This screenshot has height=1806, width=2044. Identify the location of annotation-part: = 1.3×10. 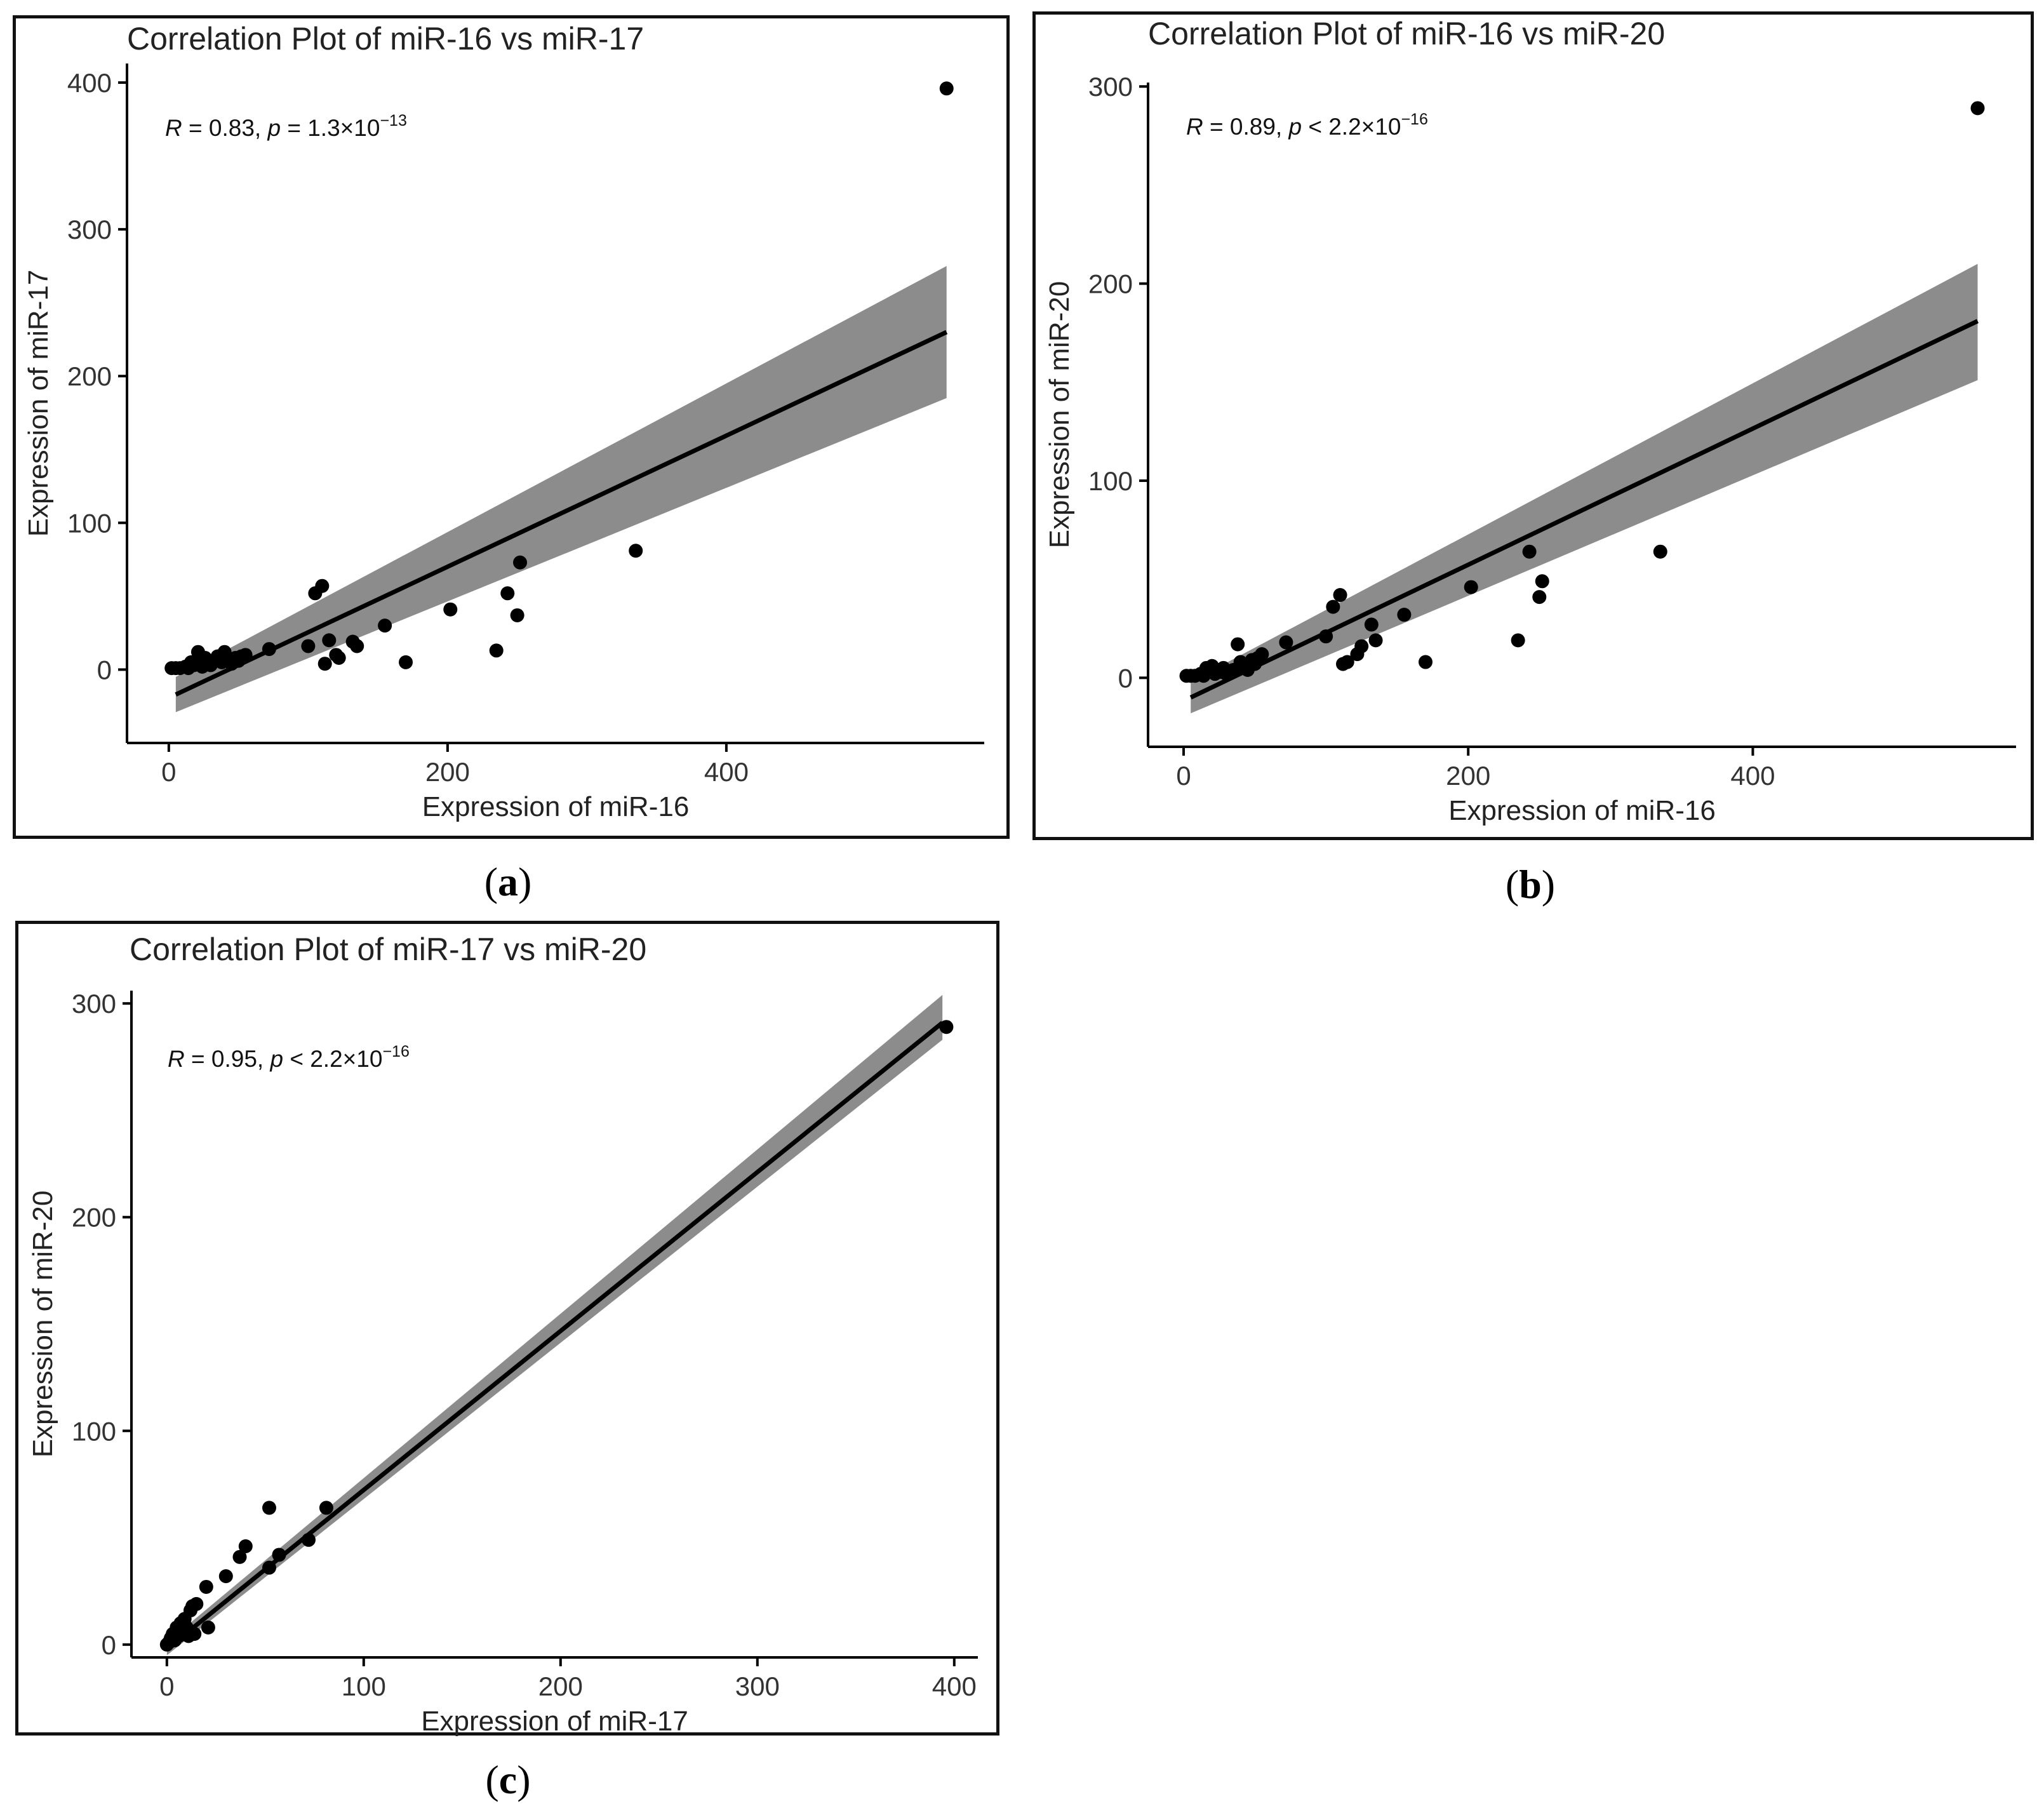
(330, 128).